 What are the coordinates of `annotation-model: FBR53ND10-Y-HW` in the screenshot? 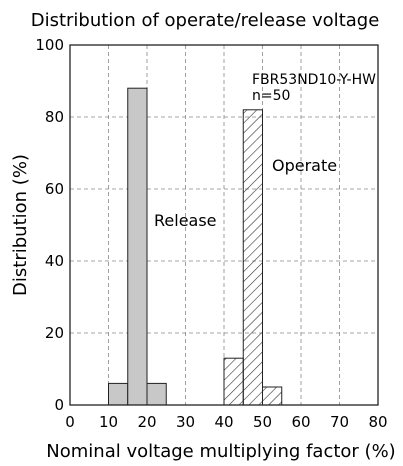 It's located at (314, 80).